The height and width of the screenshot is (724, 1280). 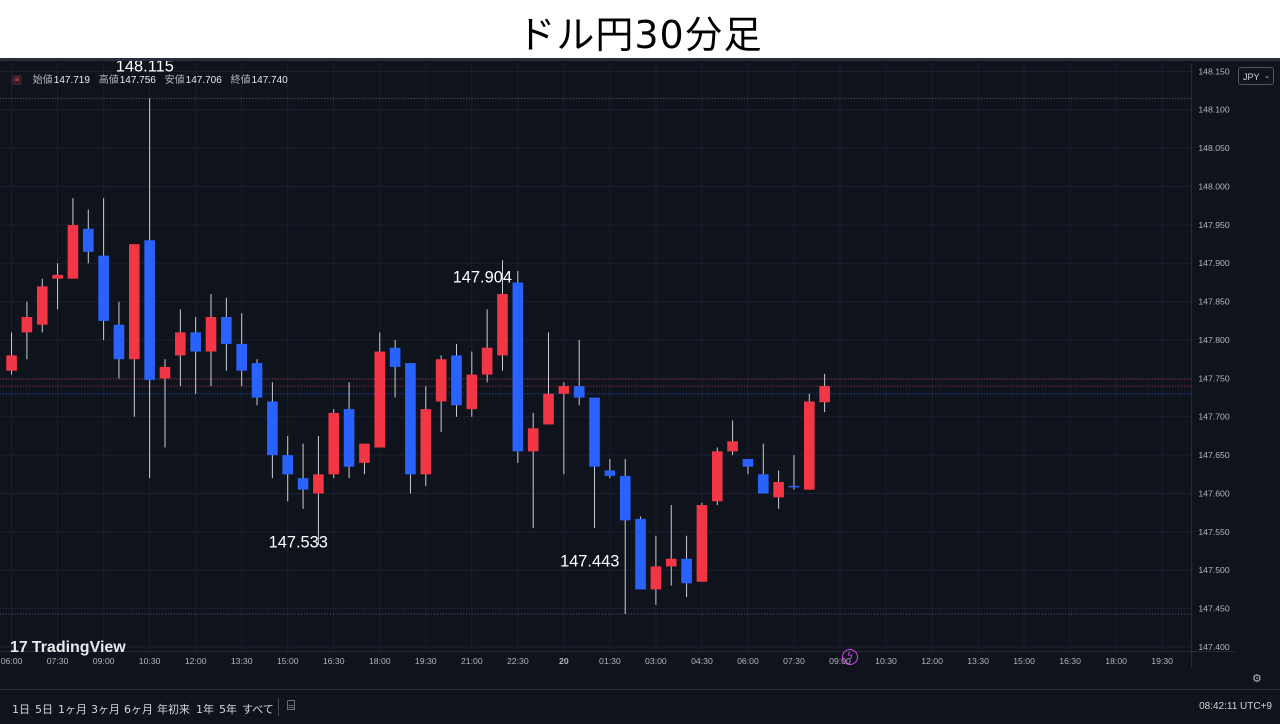 I want to click on range-5d-button: 5日, so click(x=44, y=709).